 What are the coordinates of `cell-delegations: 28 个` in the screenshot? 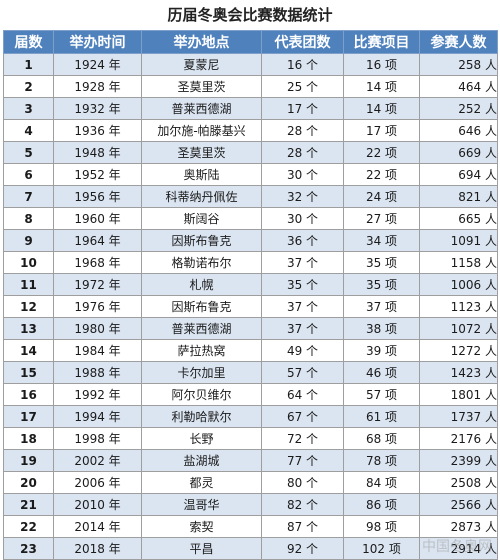 It's located at (302, 130).